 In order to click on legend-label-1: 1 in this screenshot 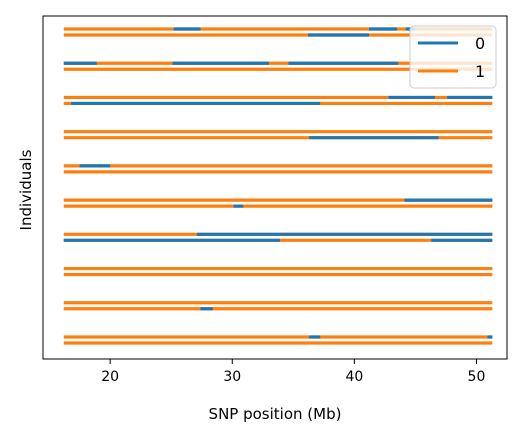, I will do `click(480, 71)`.